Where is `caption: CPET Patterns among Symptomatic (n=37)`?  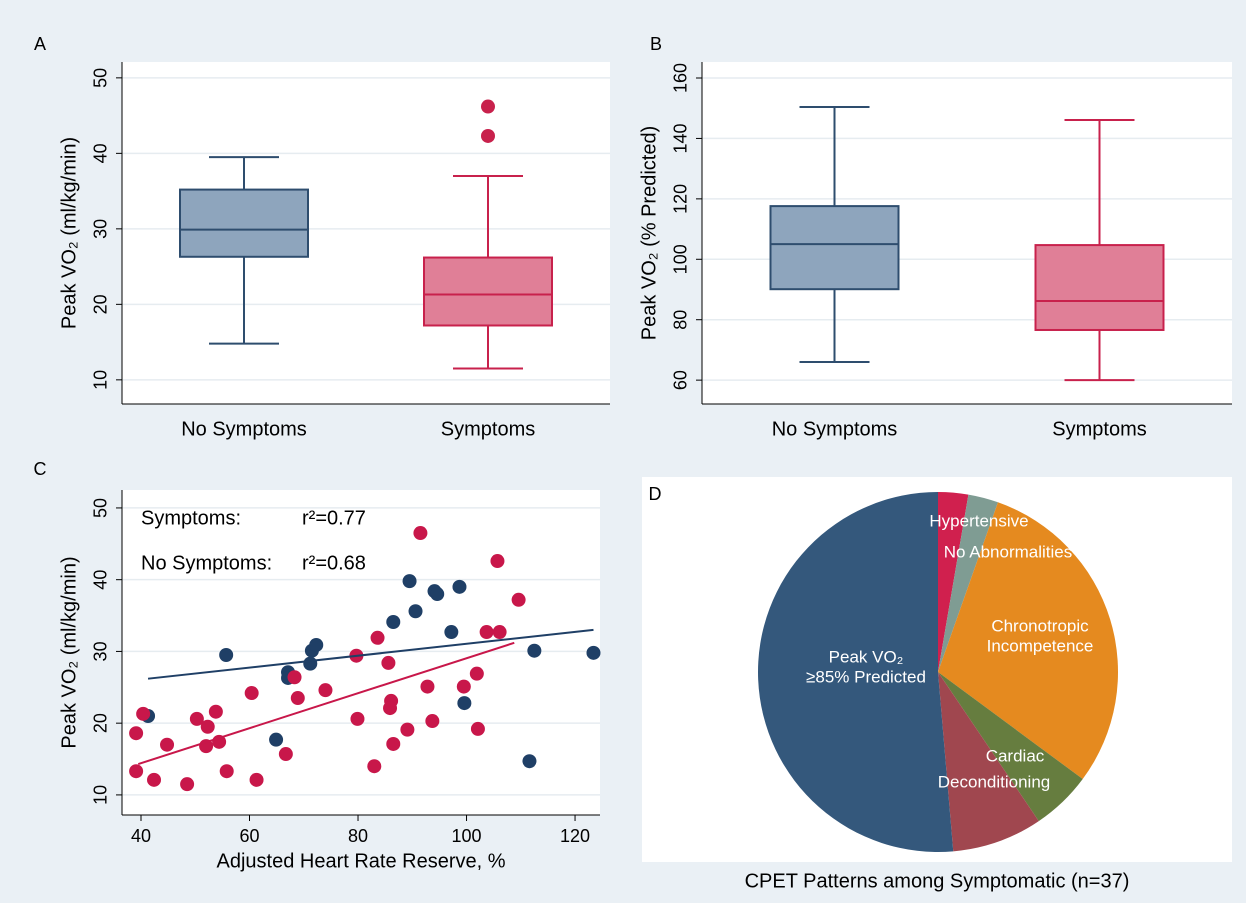
caption: CPET Patterns among Symptomatic (n=37) is located at coordinates (937, 881).